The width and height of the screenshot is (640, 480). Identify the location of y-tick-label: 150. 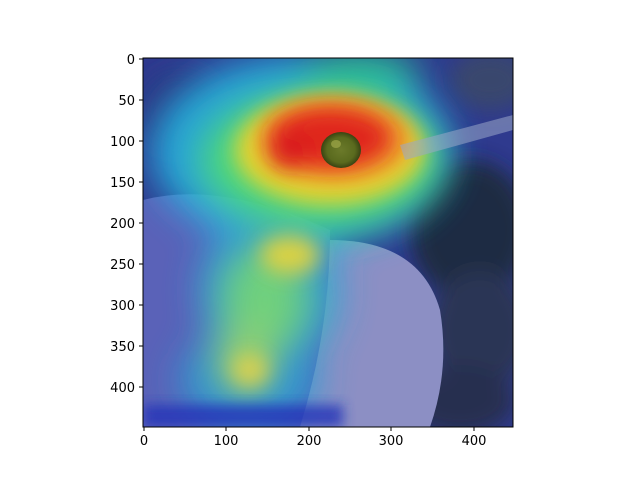
(122, 183).